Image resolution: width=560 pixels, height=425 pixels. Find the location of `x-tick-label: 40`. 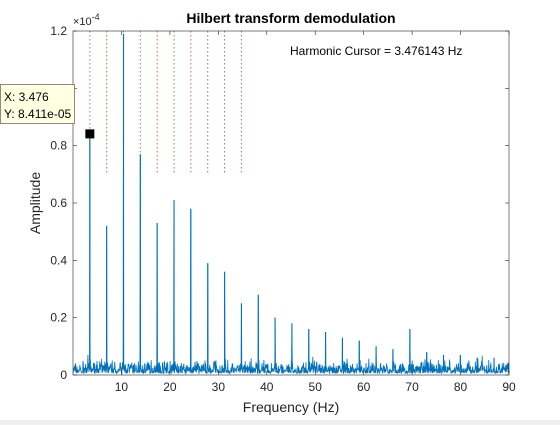

x-tick-label: 40 is located at coordinates (267, 387).